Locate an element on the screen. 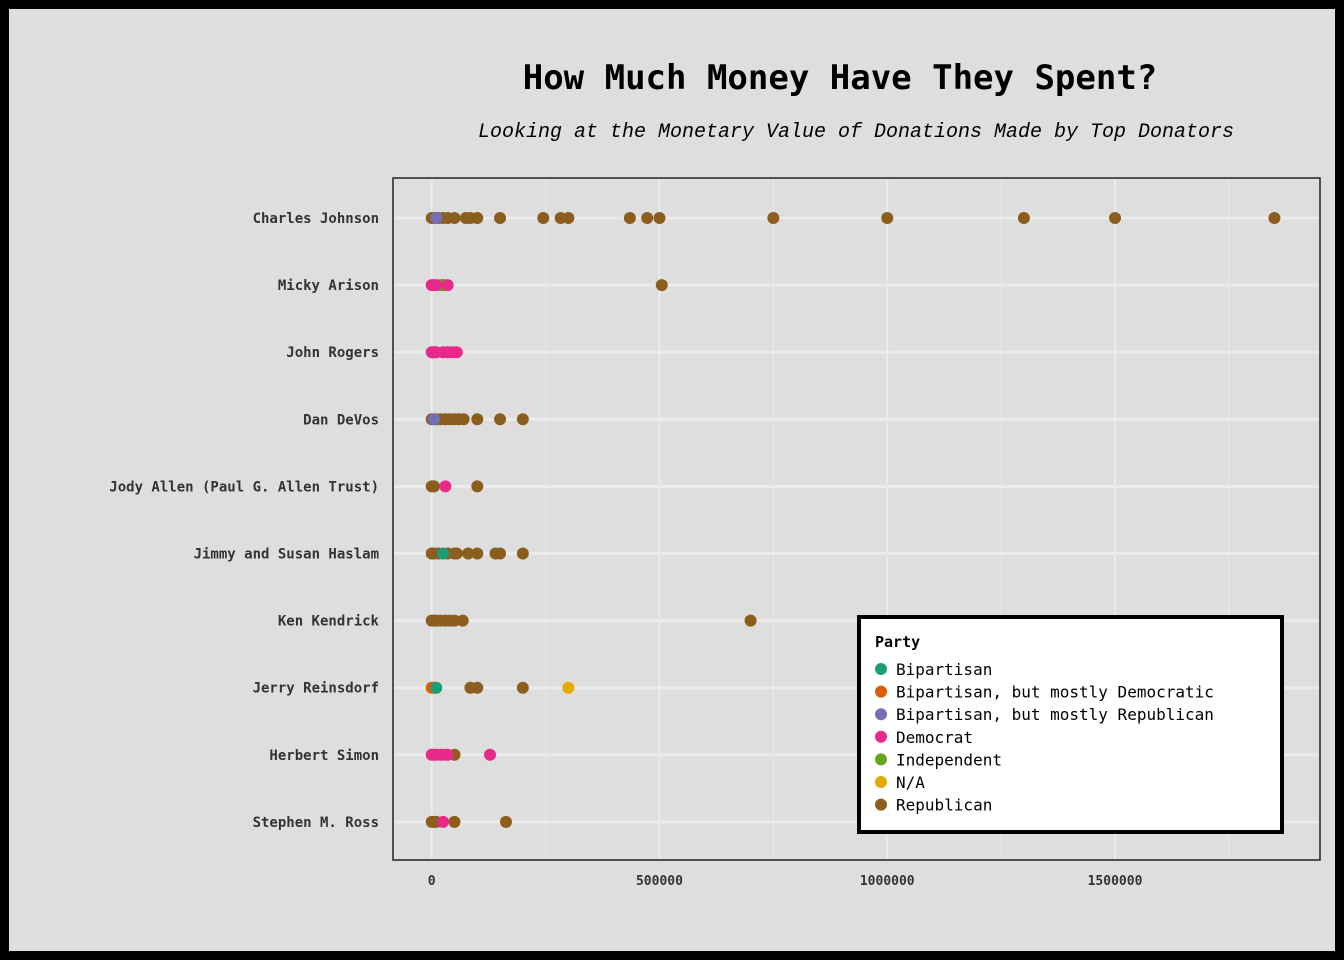 The height and width of the screenshot is (960, 1344). legend-label: Bipartisan is located at coordinates (944, 669).